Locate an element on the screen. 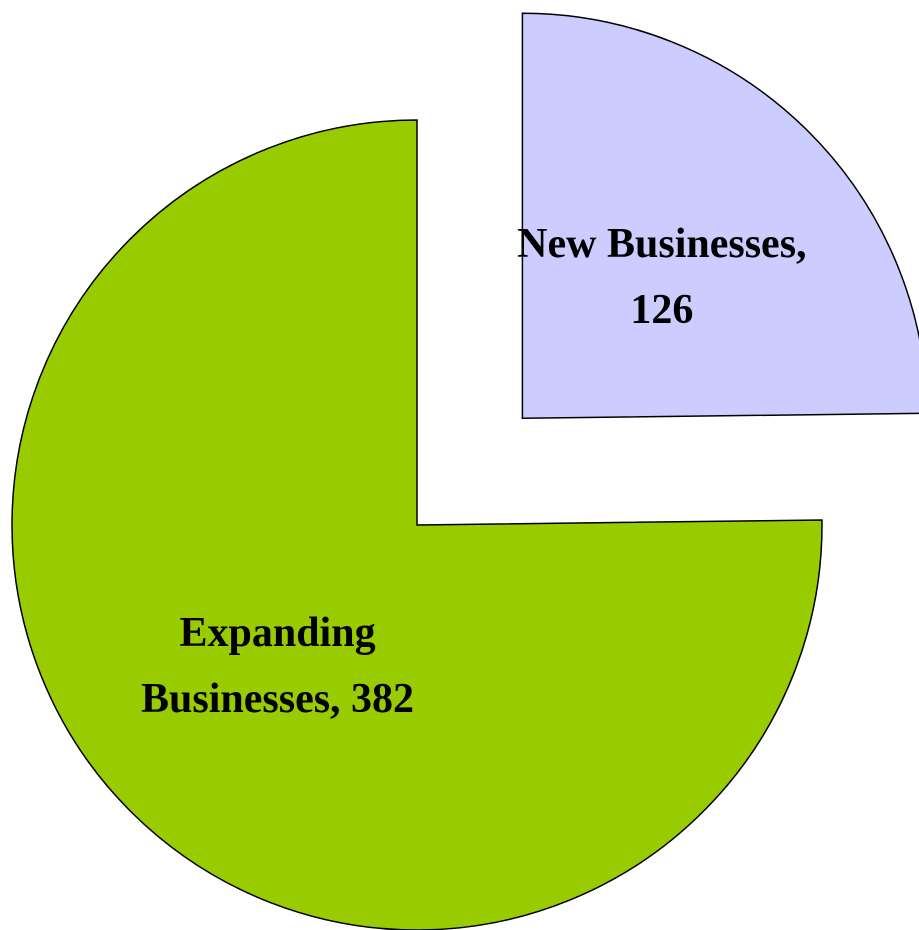  slice-label-box: Expanding Businesses, 382 is located at coordinates (278, 666).